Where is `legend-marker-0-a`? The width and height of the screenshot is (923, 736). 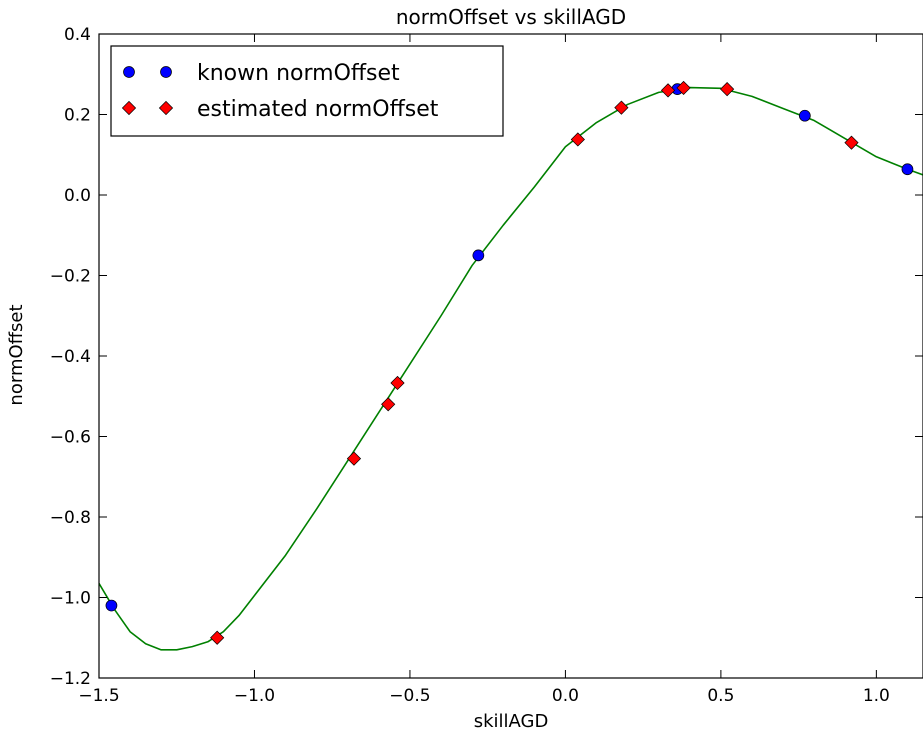
legend-marker-0-a is located at coordinates (129, 72).